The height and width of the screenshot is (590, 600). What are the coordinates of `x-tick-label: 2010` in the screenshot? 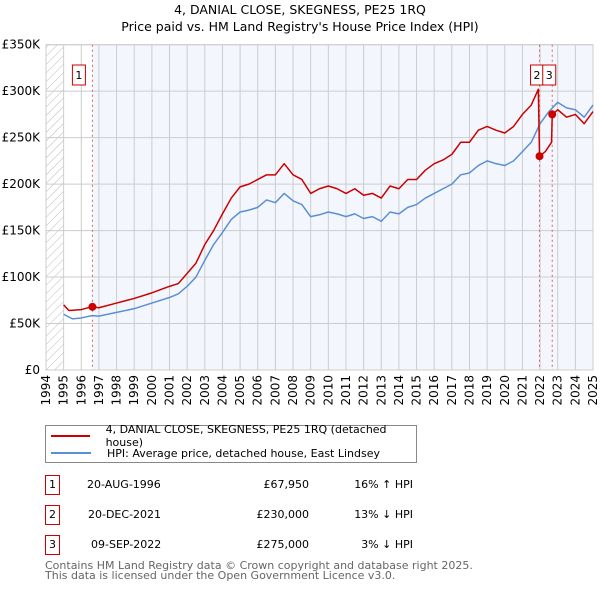 It's located at (328, 390).